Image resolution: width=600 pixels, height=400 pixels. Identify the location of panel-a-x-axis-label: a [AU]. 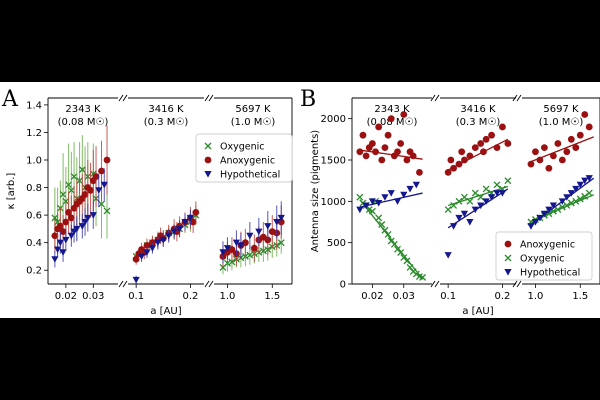
(165, 311).